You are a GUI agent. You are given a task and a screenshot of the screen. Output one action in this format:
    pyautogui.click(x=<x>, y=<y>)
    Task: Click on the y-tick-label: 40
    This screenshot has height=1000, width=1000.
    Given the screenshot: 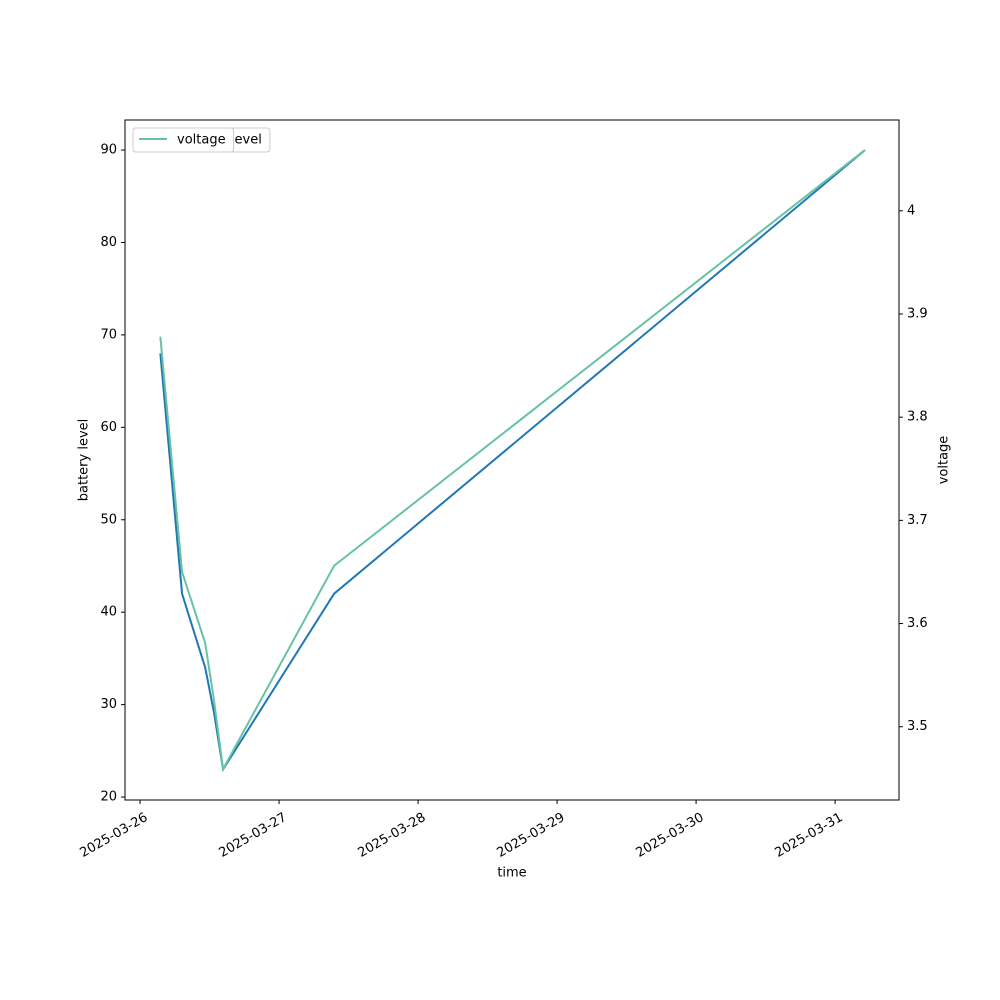 What is the action you would take?
    pyautogui.click(x=108, y=612)
    